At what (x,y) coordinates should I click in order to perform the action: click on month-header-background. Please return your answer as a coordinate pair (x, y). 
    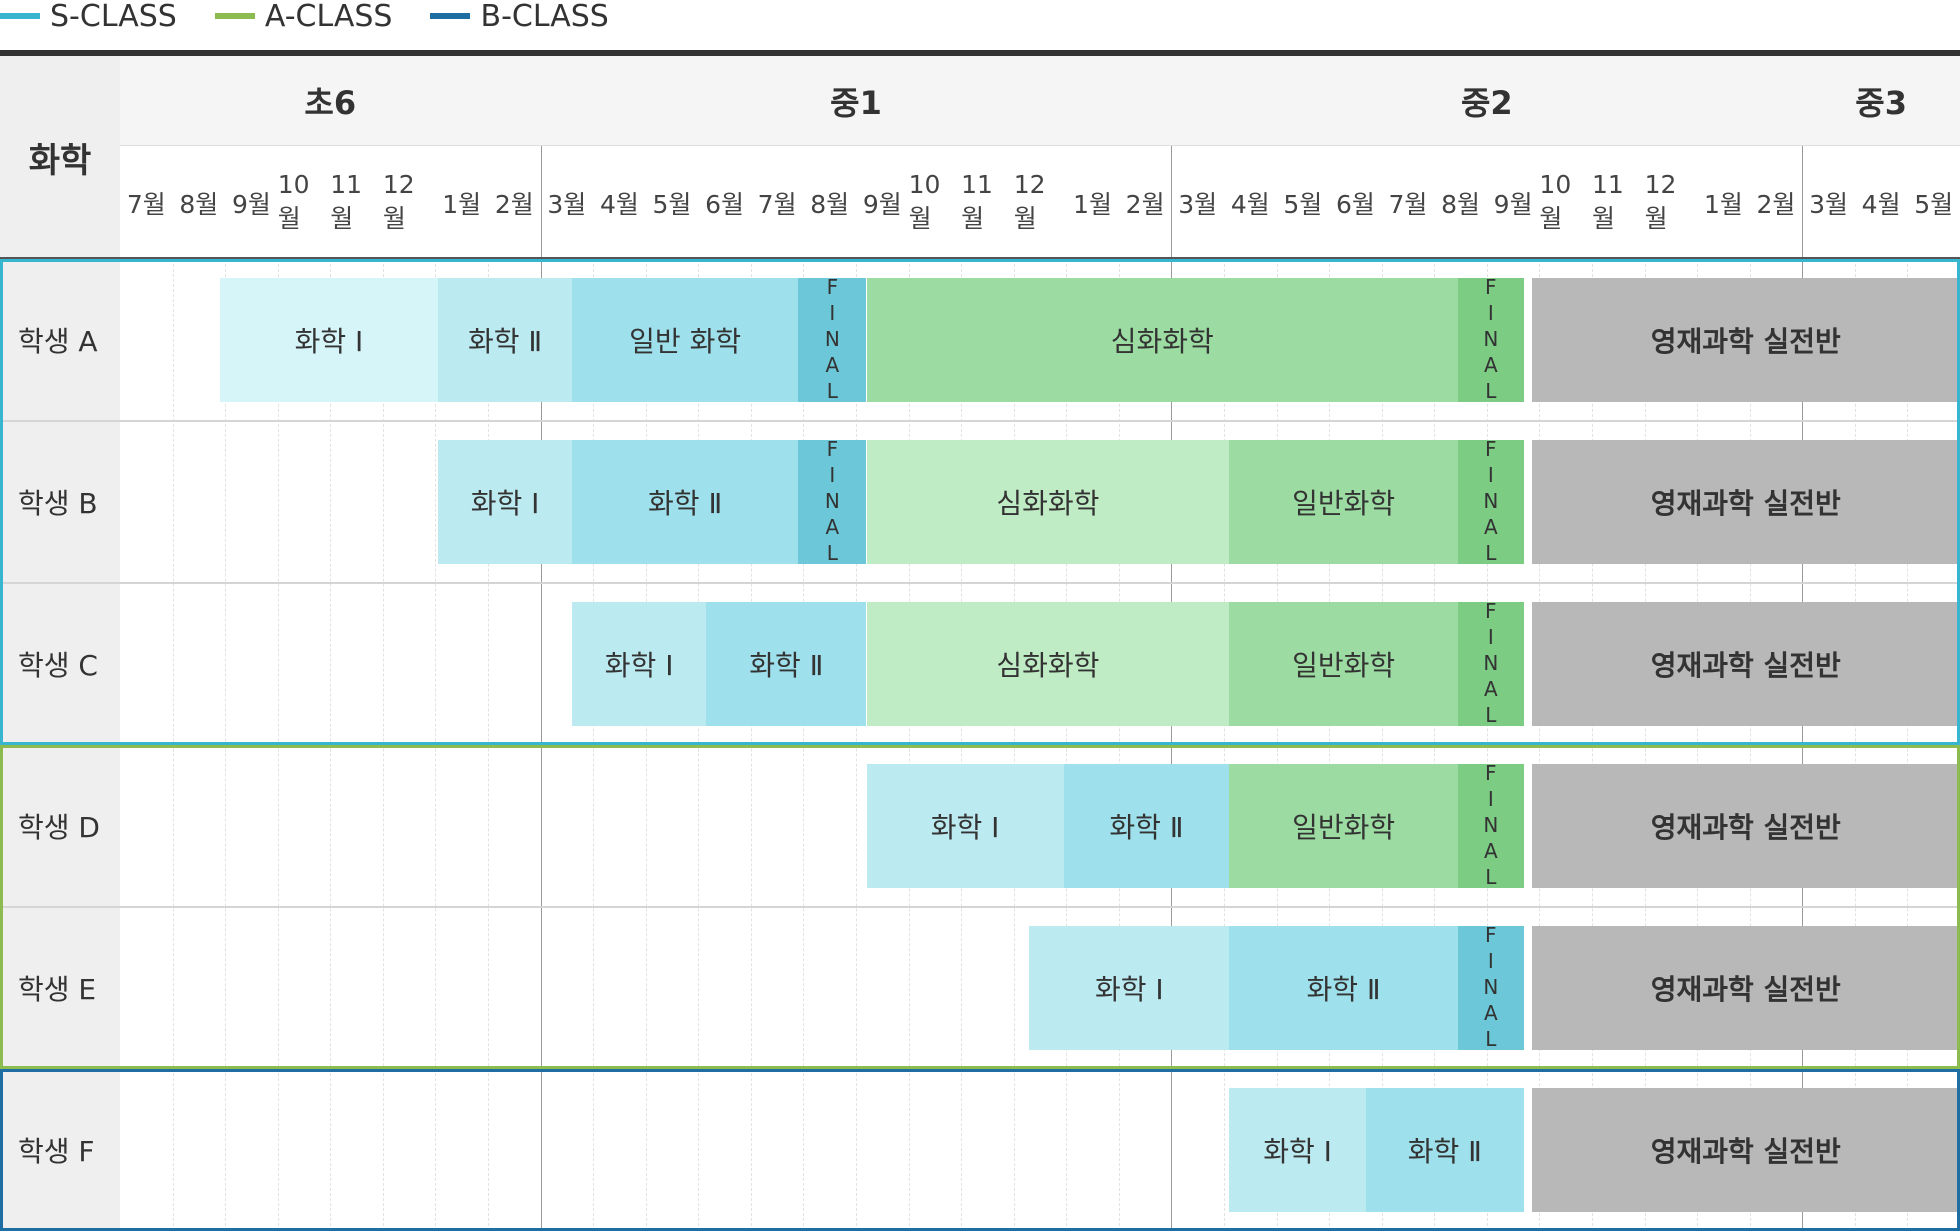
    Looking at the image, I should click on (1040, 202).